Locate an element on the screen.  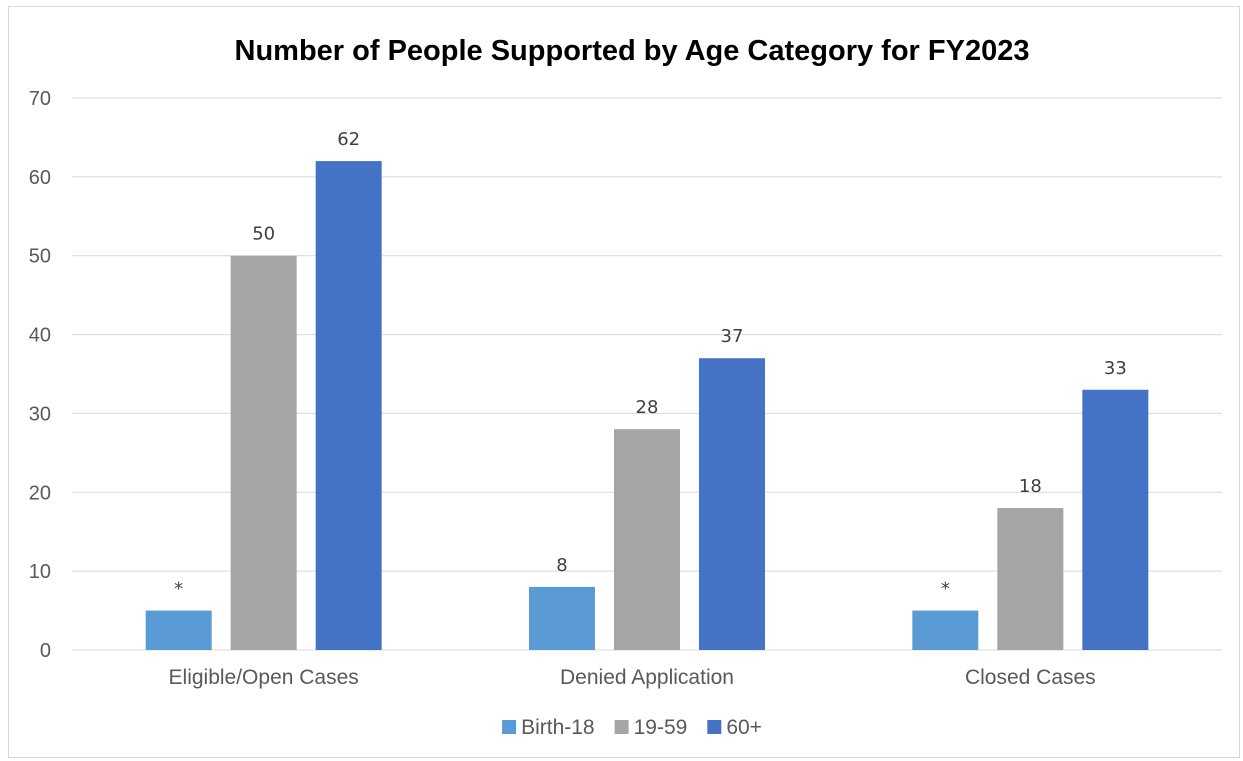
data-label: 33 is located at coordinates (1115, 368).